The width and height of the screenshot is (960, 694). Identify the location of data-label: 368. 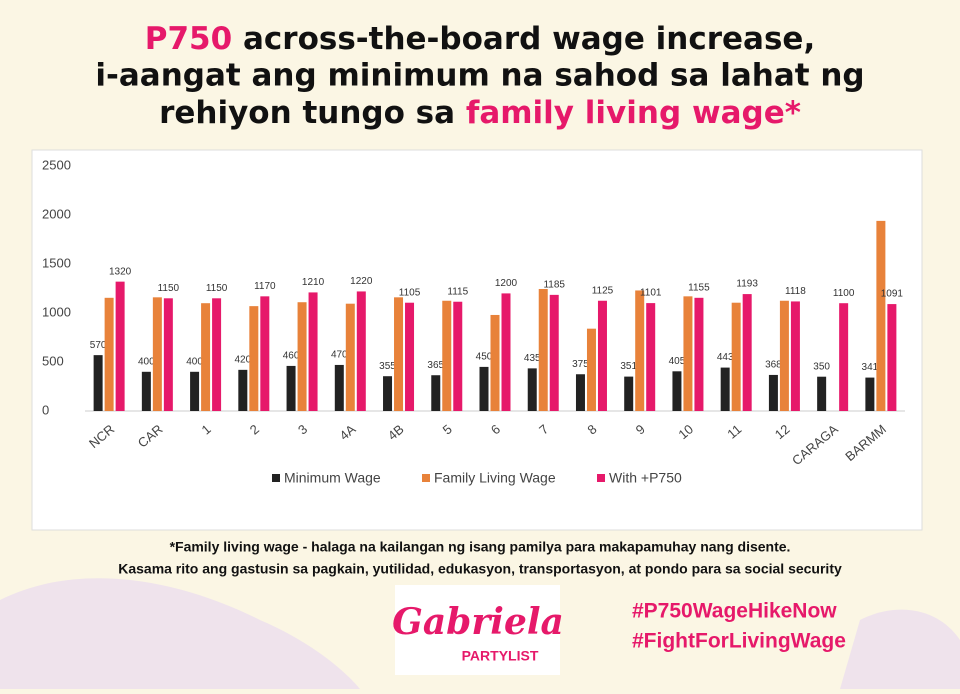
(773, 365).